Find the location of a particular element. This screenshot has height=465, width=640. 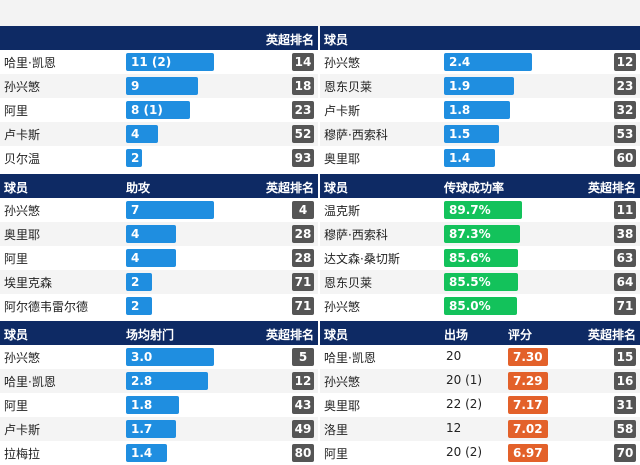

assists-stat-header: 助攻 is located at coordinates (138, 188).